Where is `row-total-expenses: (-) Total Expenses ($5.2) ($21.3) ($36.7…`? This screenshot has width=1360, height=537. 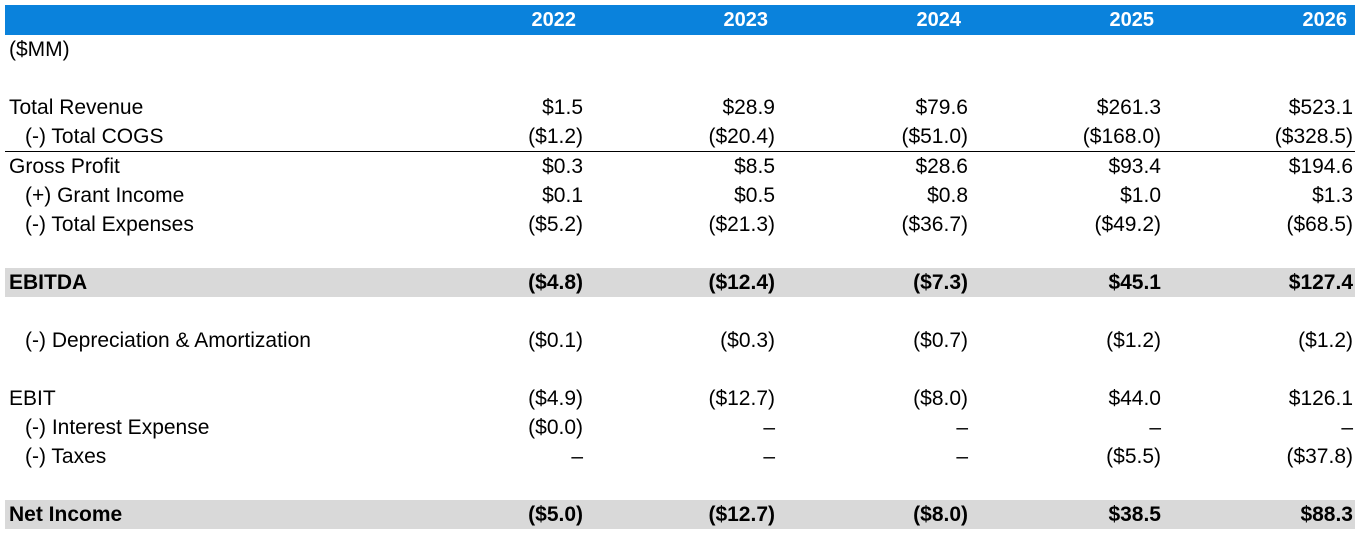
row-total-expenses: (-) Total Expenses ($5.2) ($21.3) ($36.7… is located at coordinates (680, 224).